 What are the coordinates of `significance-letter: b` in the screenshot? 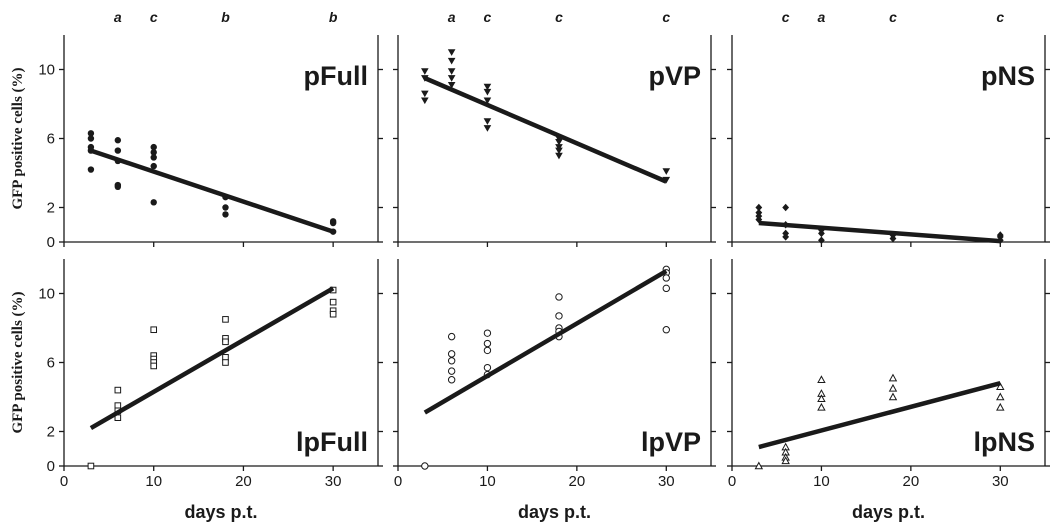 It's located at (333, 17).